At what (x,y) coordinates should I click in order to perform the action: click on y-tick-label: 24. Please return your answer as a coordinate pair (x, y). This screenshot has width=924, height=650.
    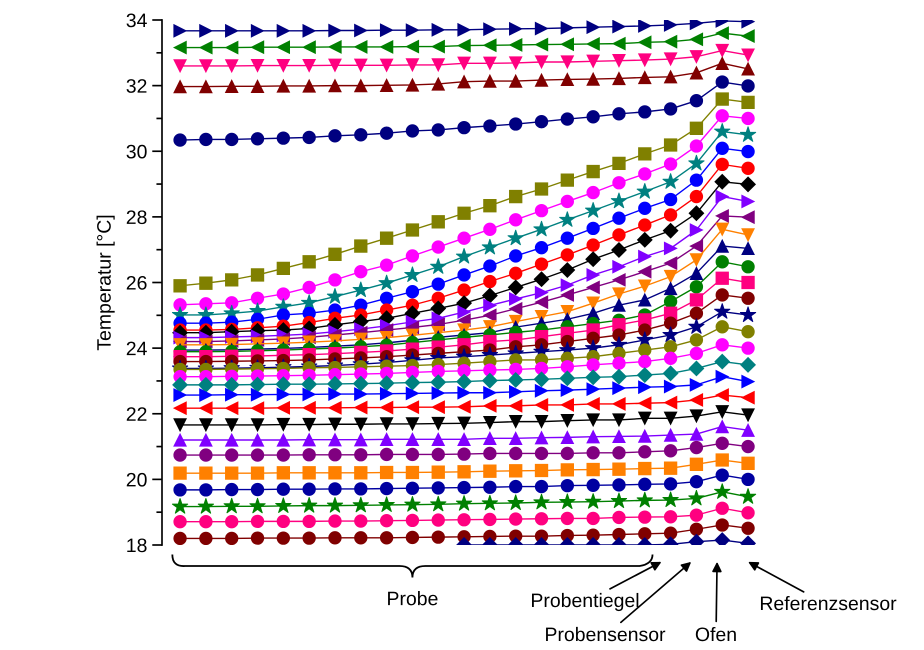
    Looking at the image, I should click on (136, 349).